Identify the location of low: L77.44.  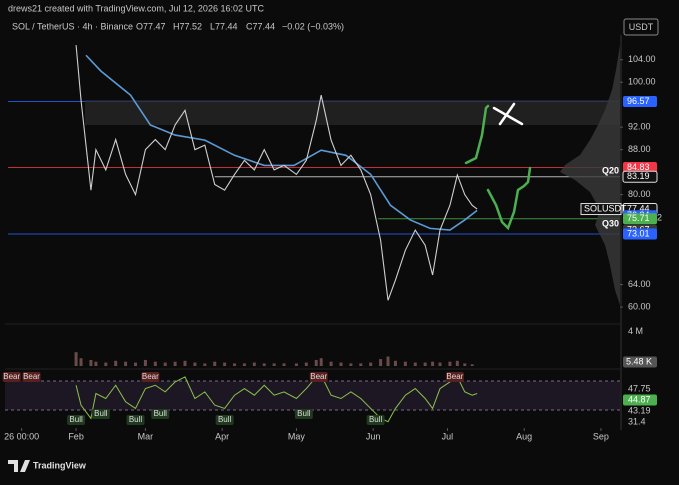
(224, 26).